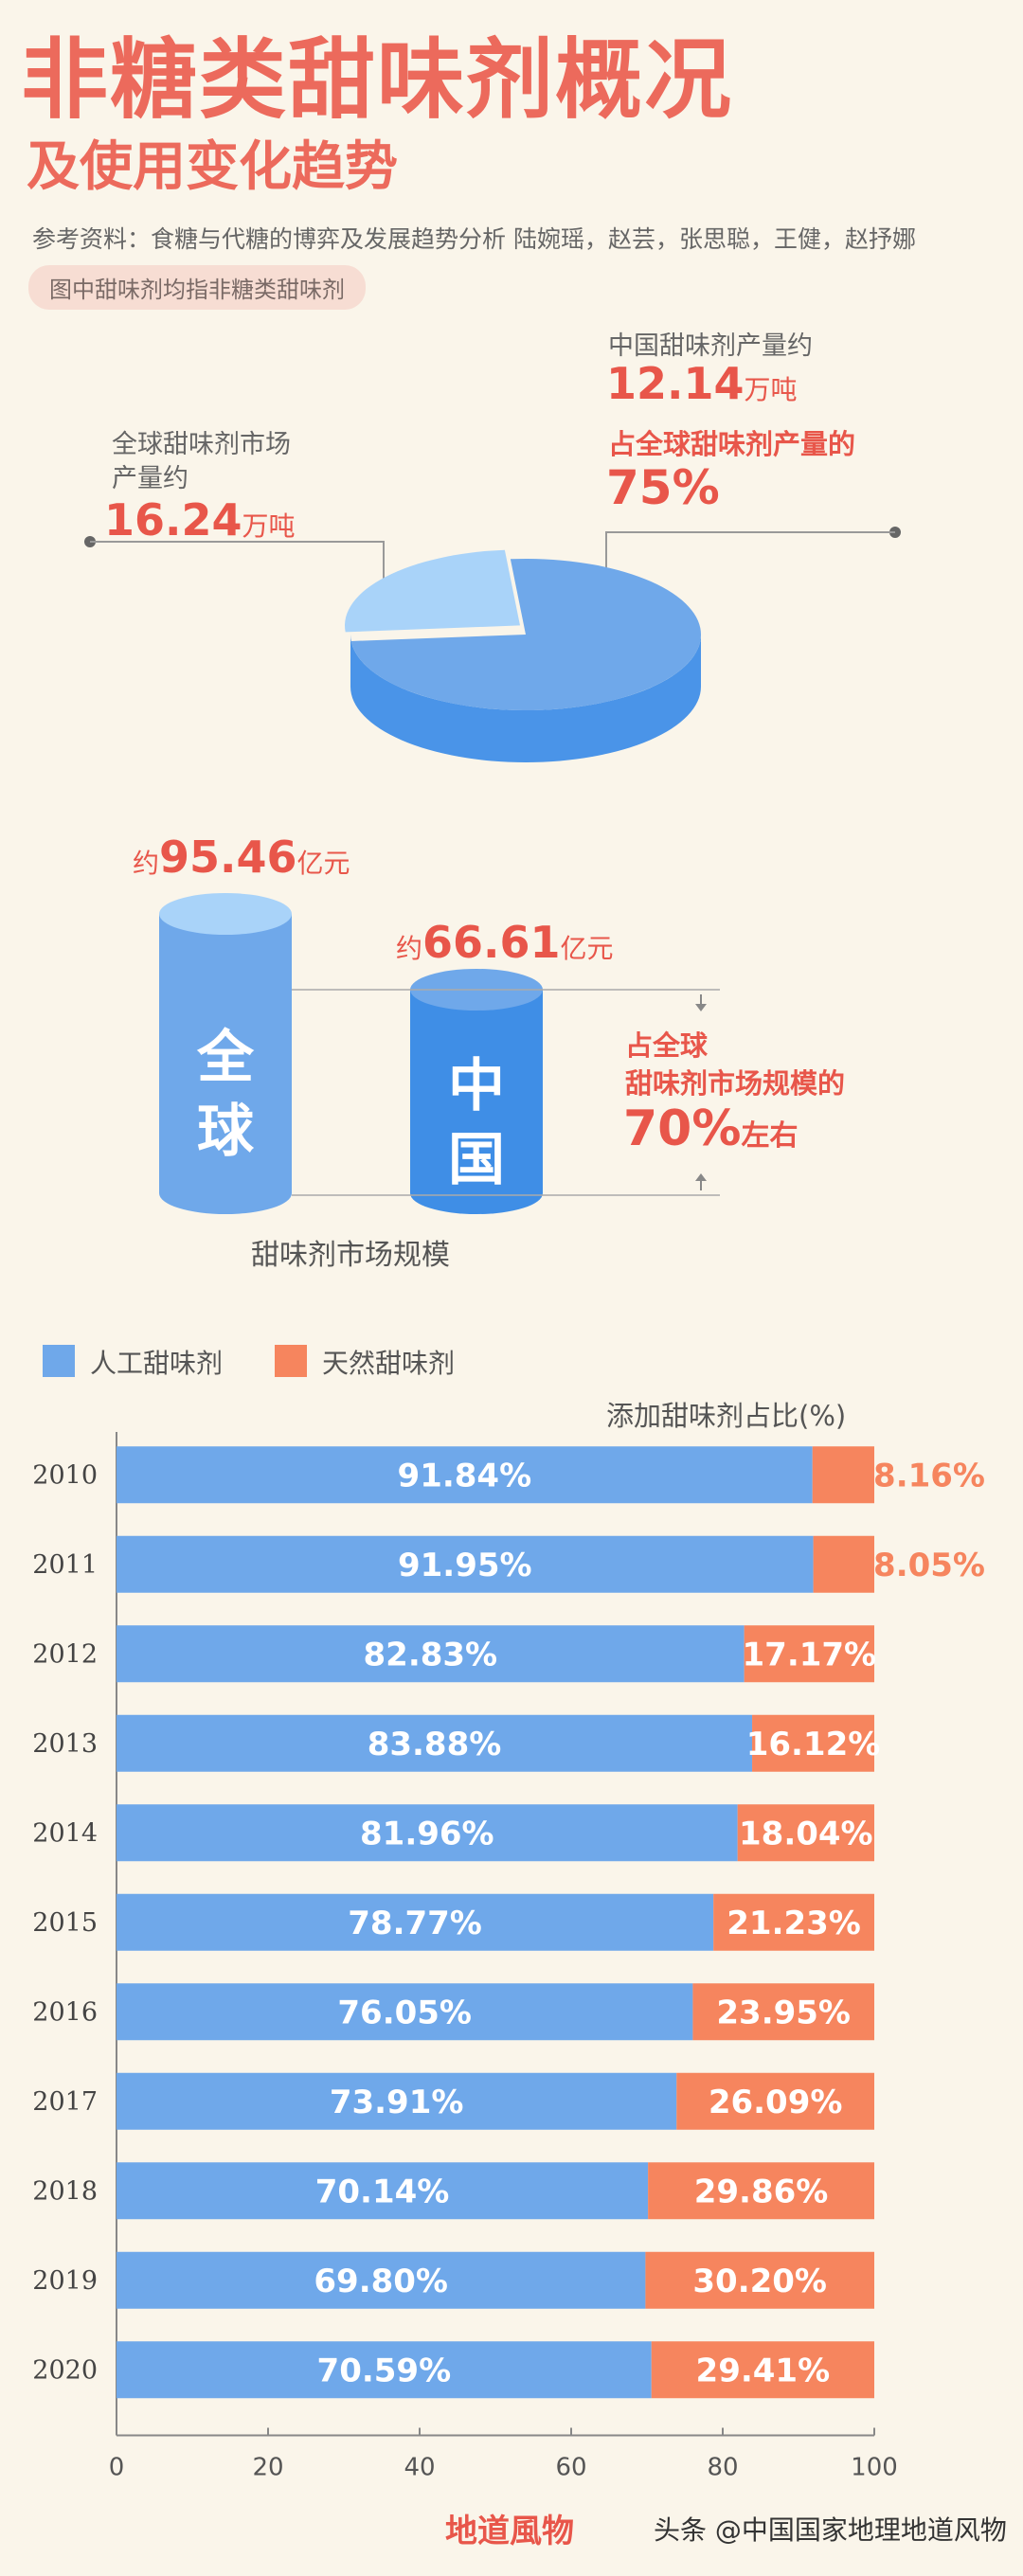 The height and width of the screenshot is (2576, 1023). Describe the element at coordinates (200, 520) in the screenshot. I see `global-production-value: 16.24万吨` at that location.